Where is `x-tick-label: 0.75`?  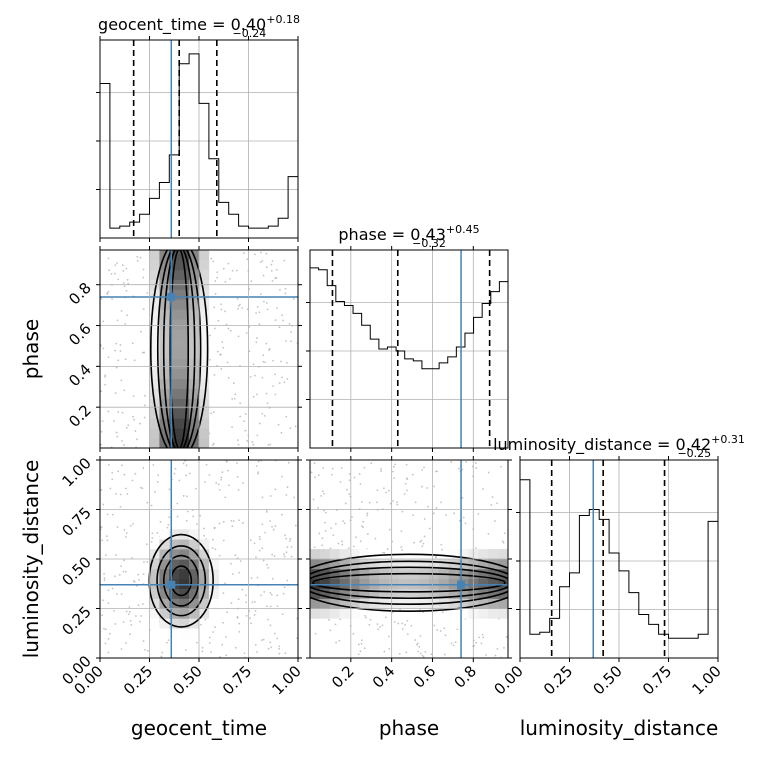 x-tick-label: 0.75 is located at coordinates (237, 680).